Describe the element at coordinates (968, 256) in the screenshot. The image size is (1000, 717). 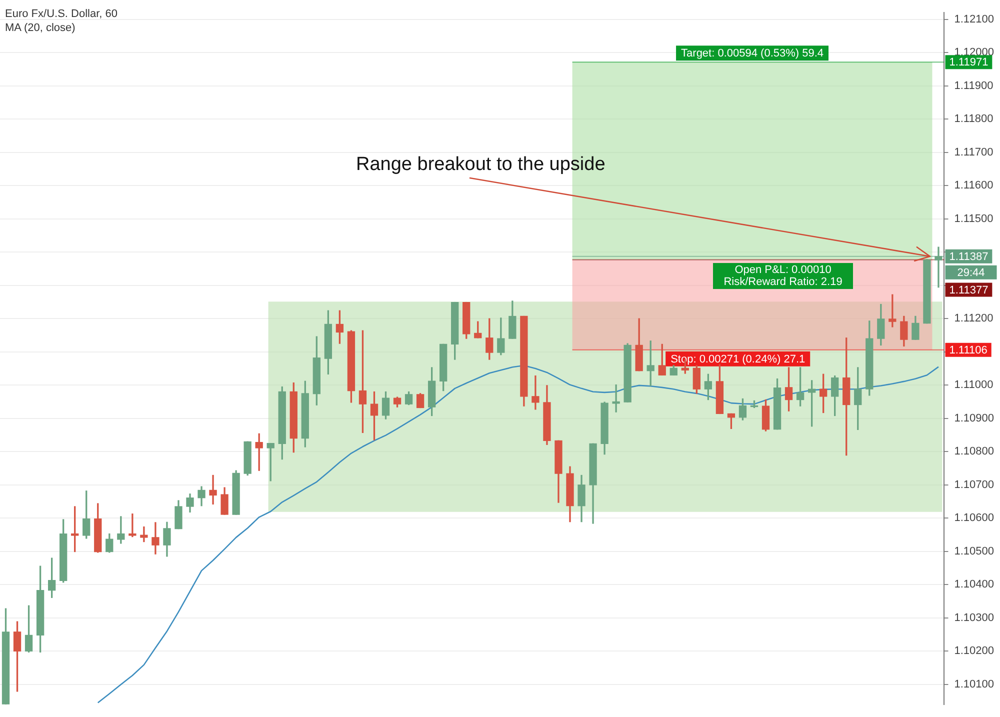
I see `ref-line-label: 1.11387` at that location.